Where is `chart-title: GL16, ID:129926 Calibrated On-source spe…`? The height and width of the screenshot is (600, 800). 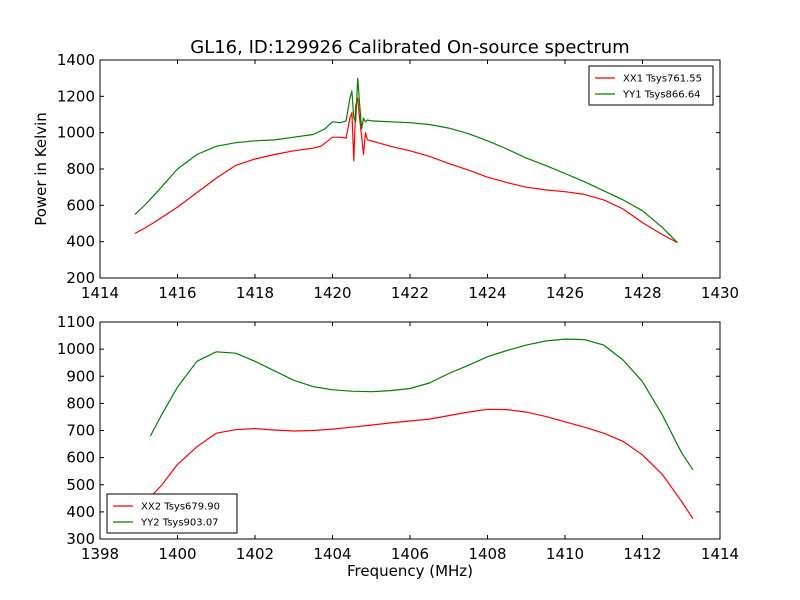
chart-title: GL16, ID:129926 Calibrated On-source spe… is located at coordinates (409, 47).